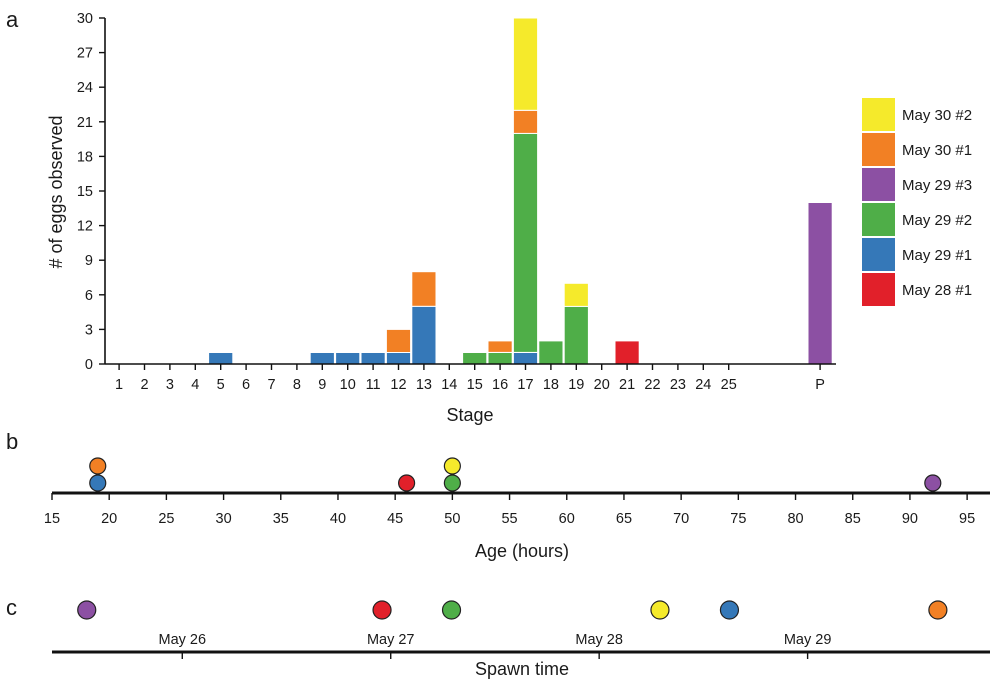 This screenshot has width=1002, height=680. What do you see at coordinates (937, 255) in the screenshot?
I see `legend-label-may-29-1: May 29 #1` at bounding box center [937, 255].